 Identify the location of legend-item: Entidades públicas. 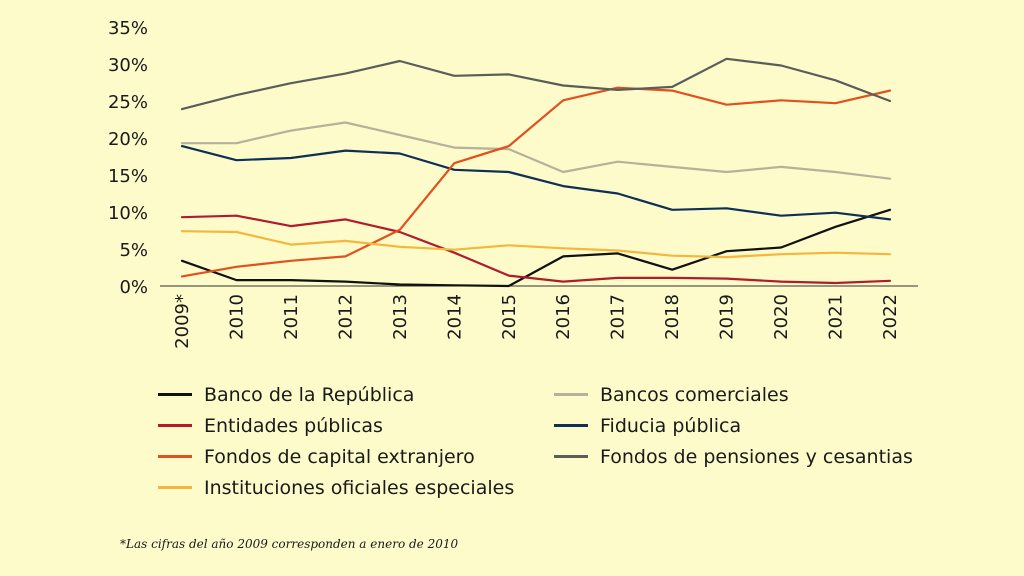
(356, 425).